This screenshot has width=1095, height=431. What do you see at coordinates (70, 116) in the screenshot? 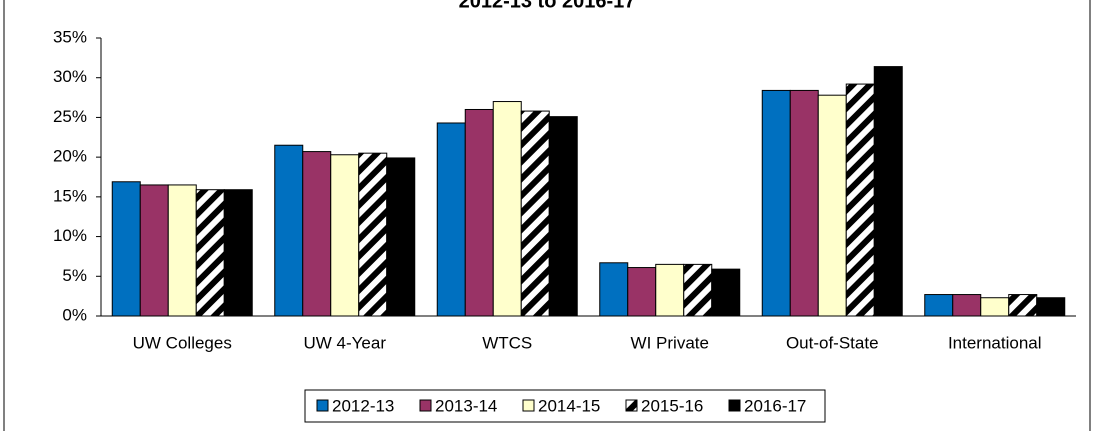
I see `y-tick-label: 25%` at bounding box center [70, 116].